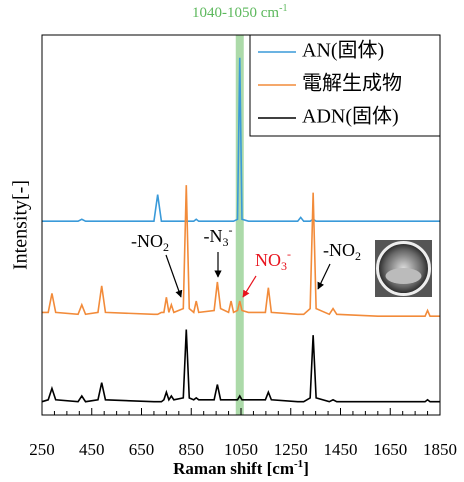 Image resolution: width=464 pixels, height=482 pixels. I want to click on x-axis-label-sup: -1, so click(298, 464).